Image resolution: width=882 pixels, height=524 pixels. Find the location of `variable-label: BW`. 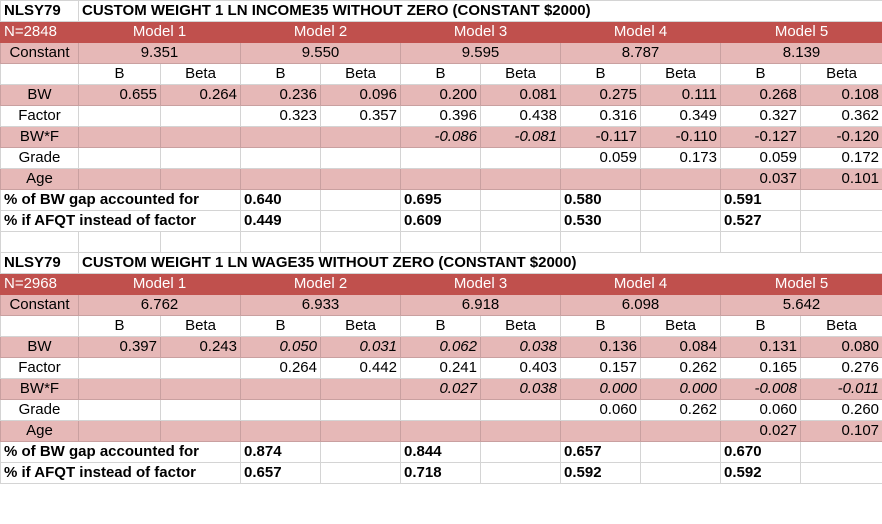

variable-label: BW is located at coordinates (39, 95).